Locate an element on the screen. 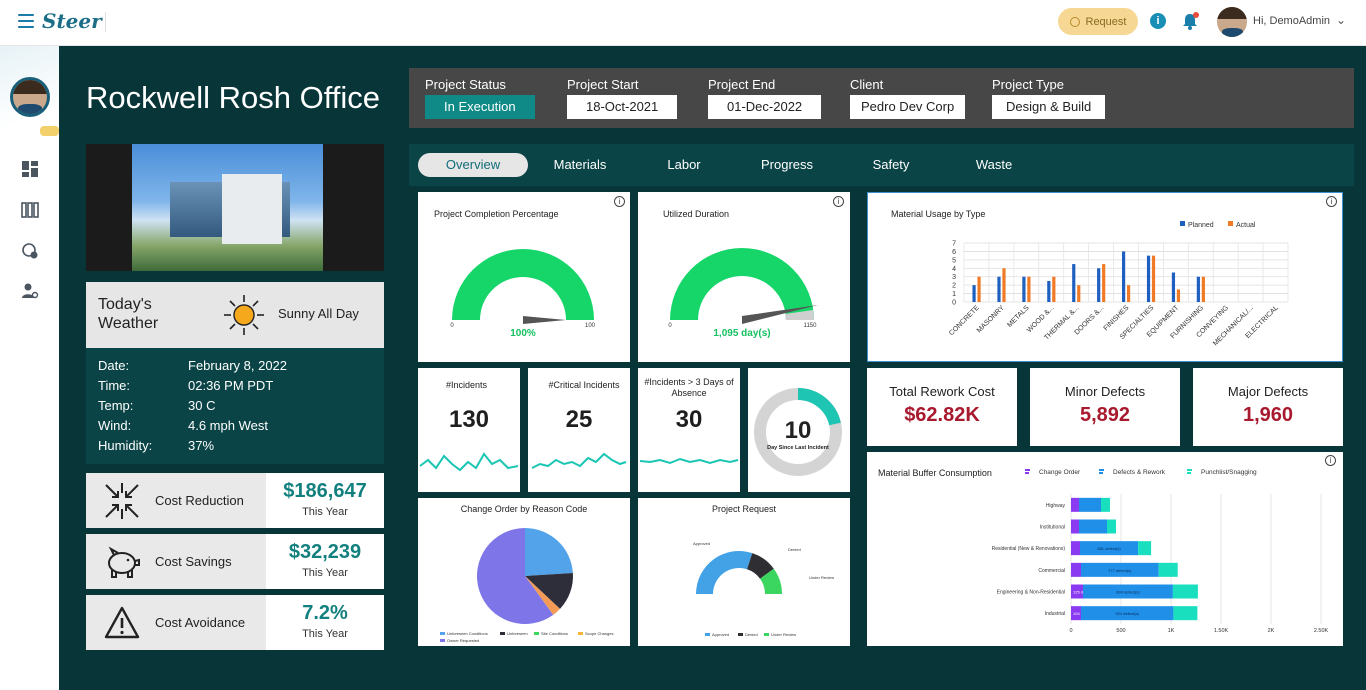 The height and width of the screenshot is (690, 1366). x-tick-label: 2K is located at coordinates (1271, 631).